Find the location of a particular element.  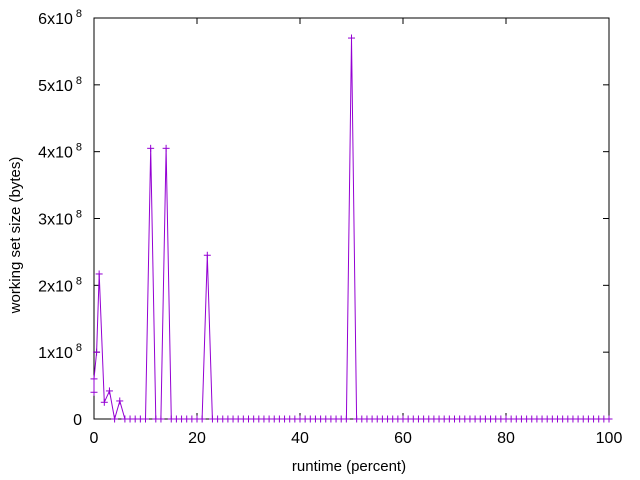

x-tick-label: 0 is located at coordinates (94, 438).